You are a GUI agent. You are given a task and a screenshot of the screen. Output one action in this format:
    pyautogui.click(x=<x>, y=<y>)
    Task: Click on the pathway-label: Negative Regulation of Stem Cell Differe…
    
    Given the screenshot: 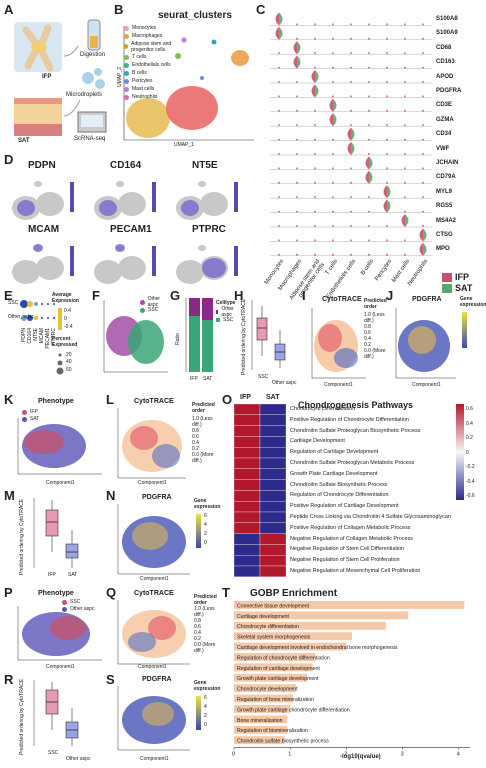 What is the action you would take?
    pyautogui.click(x=347, y=549)
    